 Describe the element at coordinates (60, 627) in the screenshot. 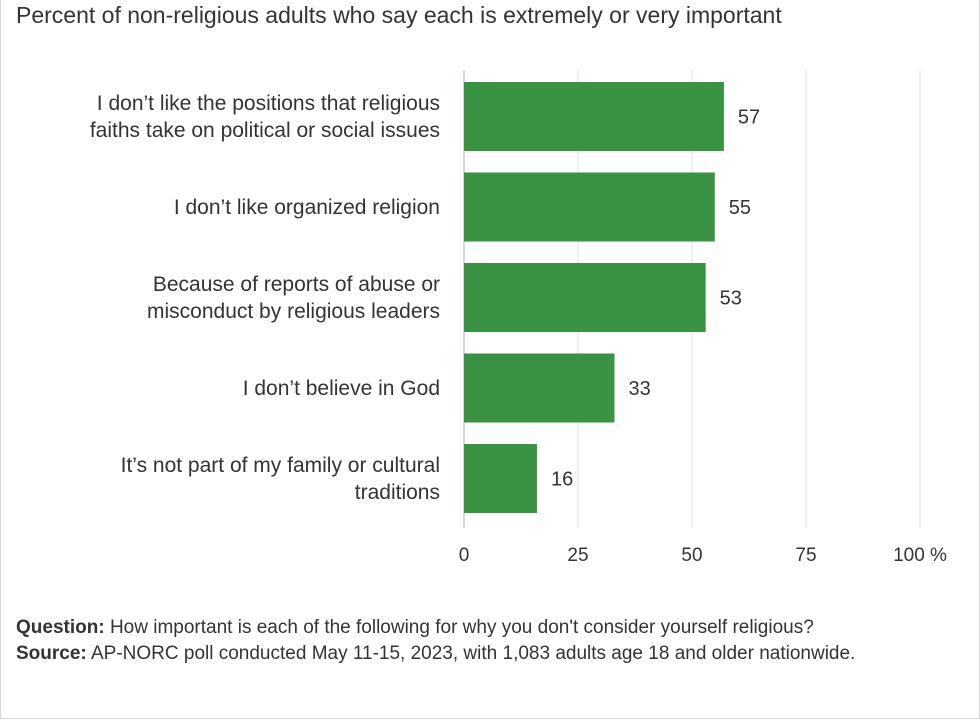

I see `question-label: Question:` at that location.